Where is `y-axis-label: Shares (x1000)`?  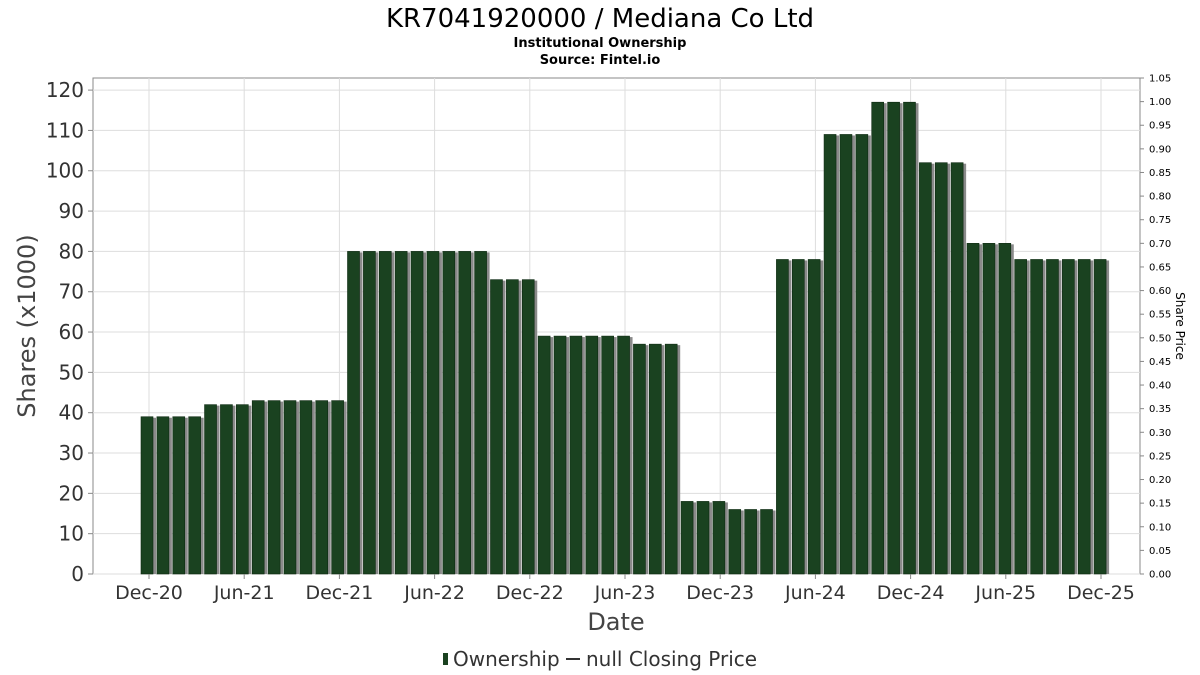 y-axis-label: Shares (x1000) is located at coordinates (27, 325).